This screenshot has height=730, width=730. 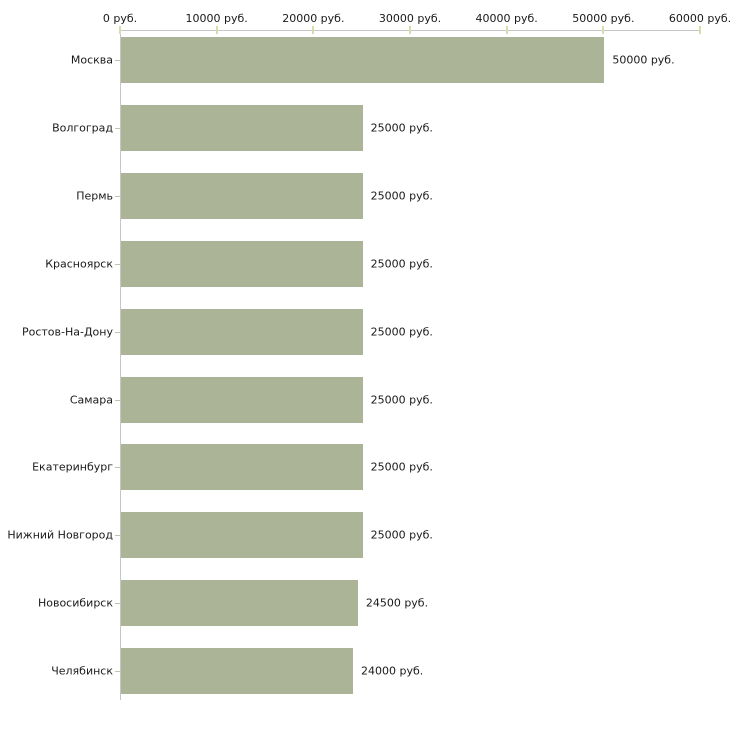 What do you see at coordinates (120, 18) in the screenshot?
I see `x-axis-tick-label: 0 руб.` at bounding box center [120, 18].